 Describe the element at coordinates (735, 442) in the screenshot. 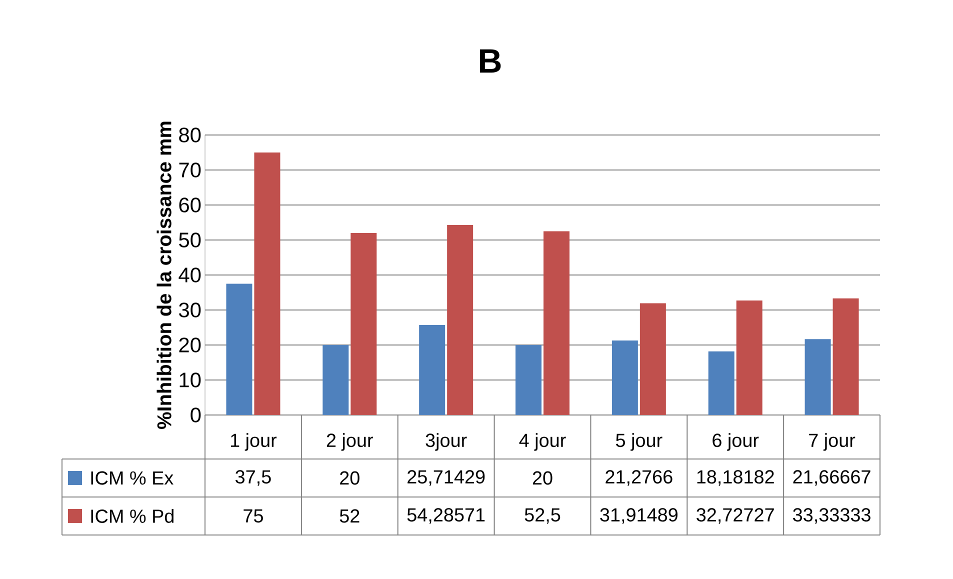

I see `x-tick-label: 6 jour` at that location.